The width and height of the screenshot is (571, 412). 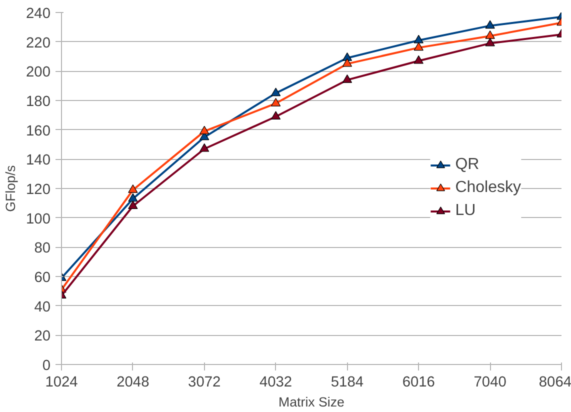 What do you see at coordinates (275, 382) in the screenshot?
I see `x-tick-label: 4032` at bounding box center [275, 382].